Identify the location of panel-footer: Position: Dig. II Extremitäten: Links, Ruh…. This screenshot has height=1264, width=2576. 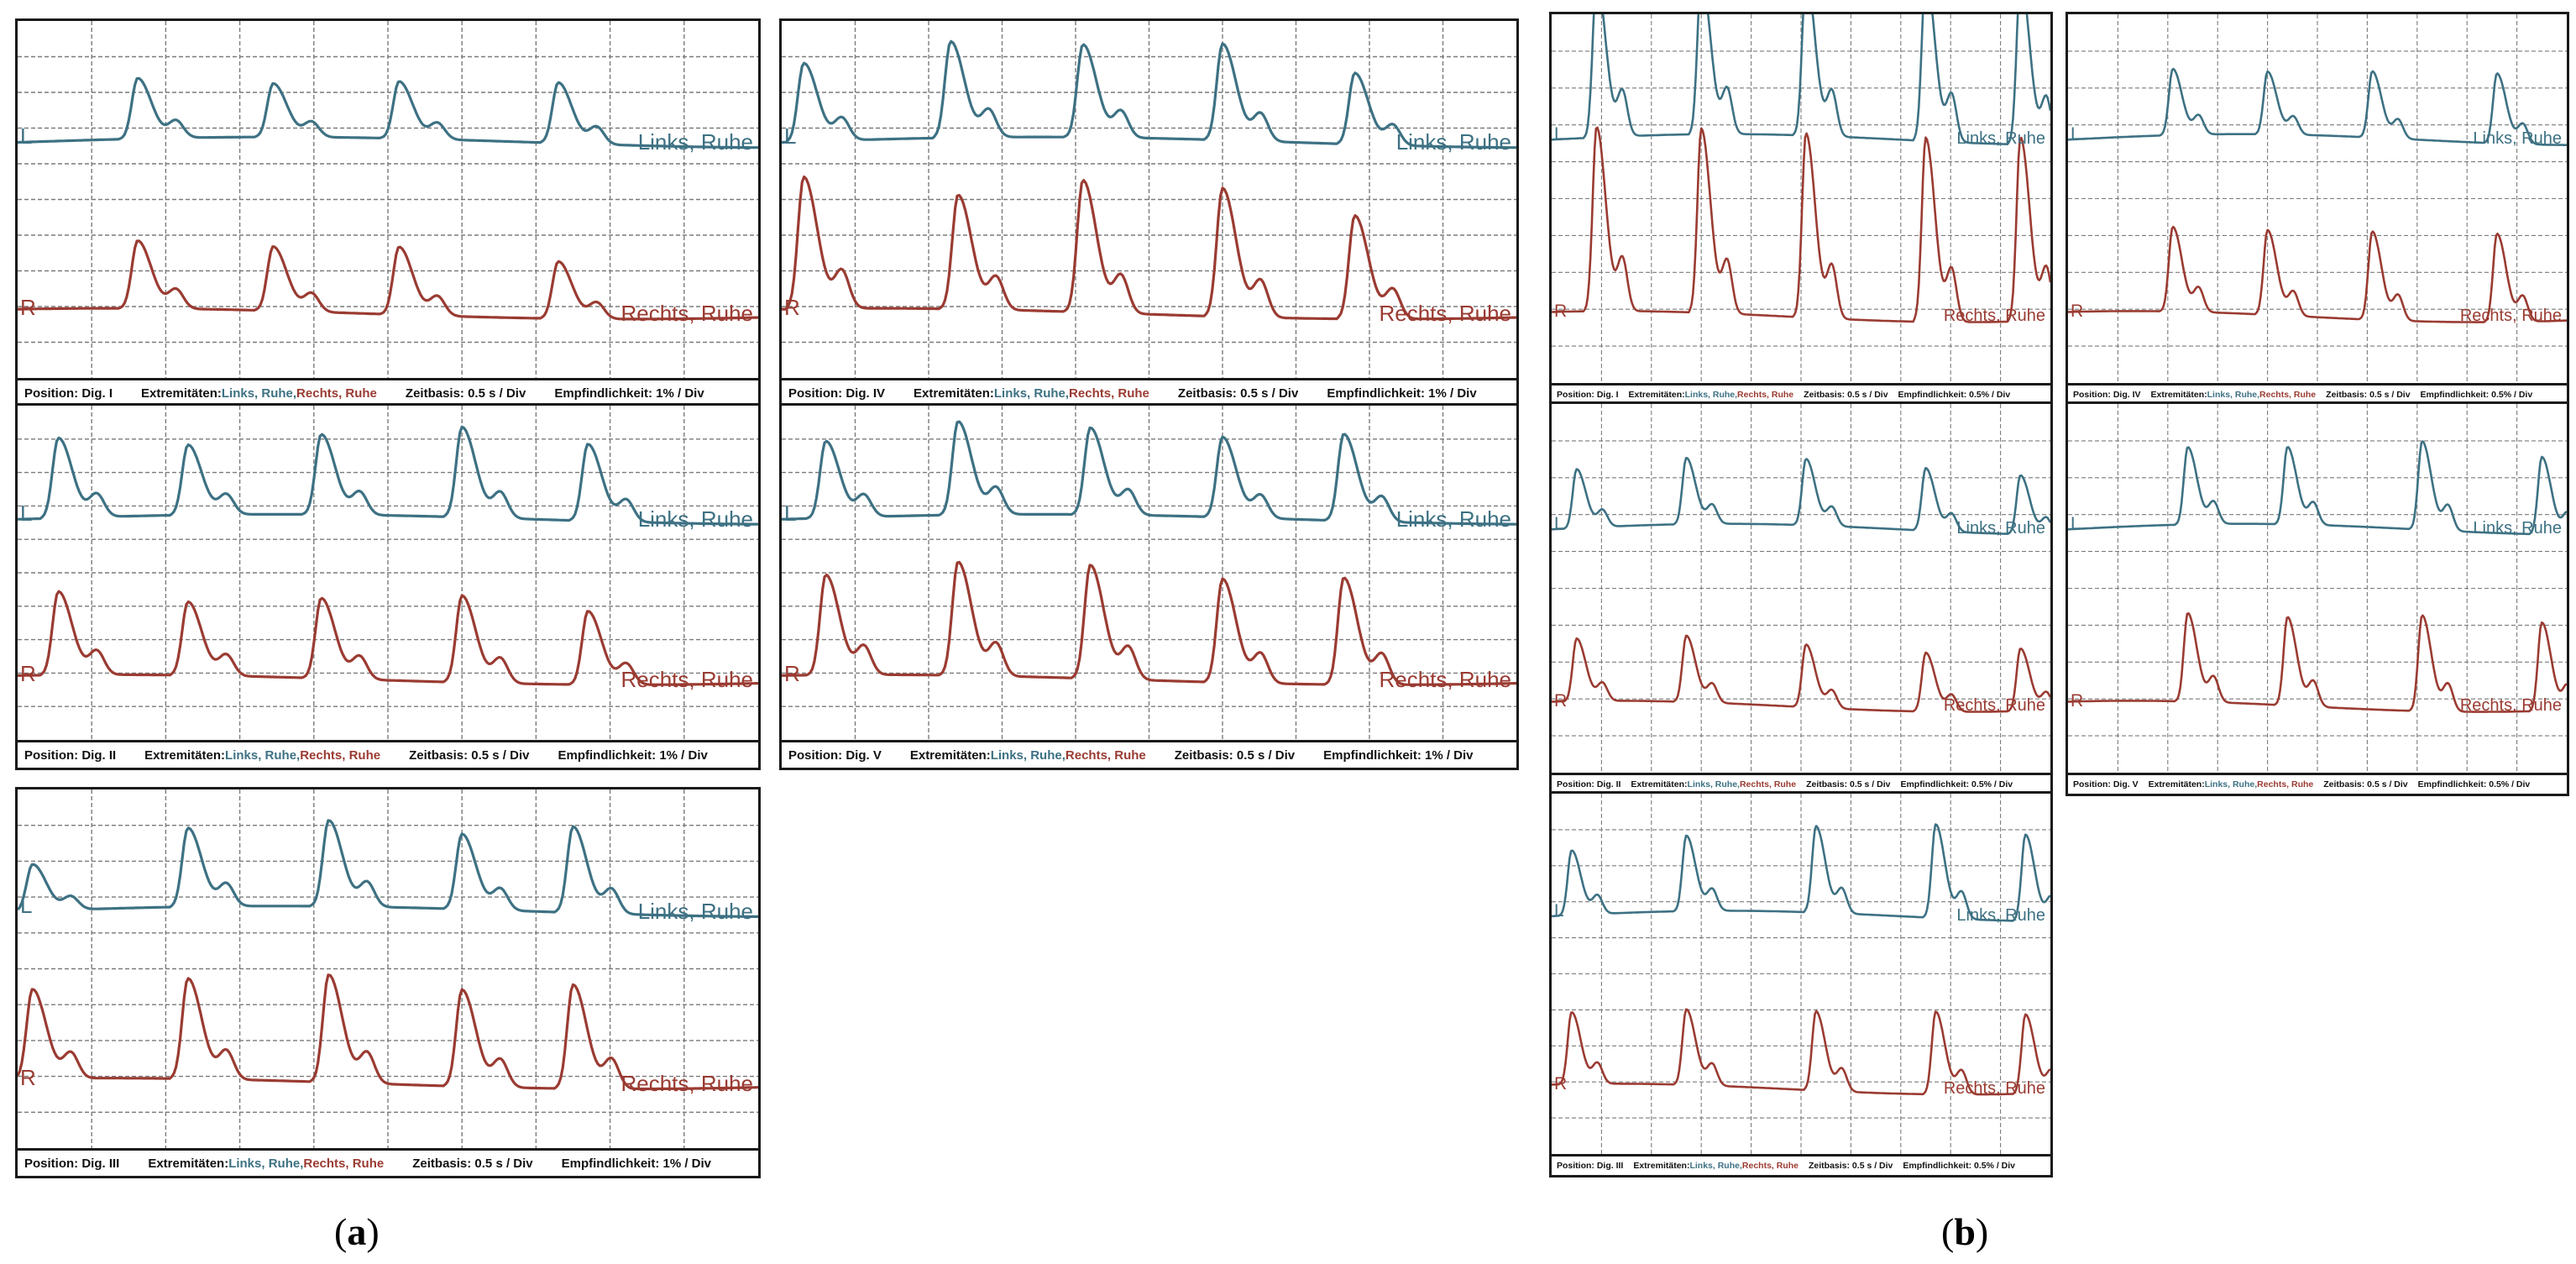
(1801, 783).